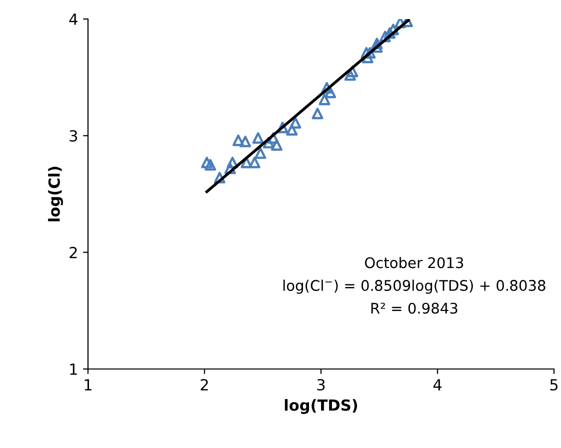 This screenshot has height=448, width=561. Describe the element at coordinates (88, 384) in the screenshot. I see `x-tick-label: 1` at that location.